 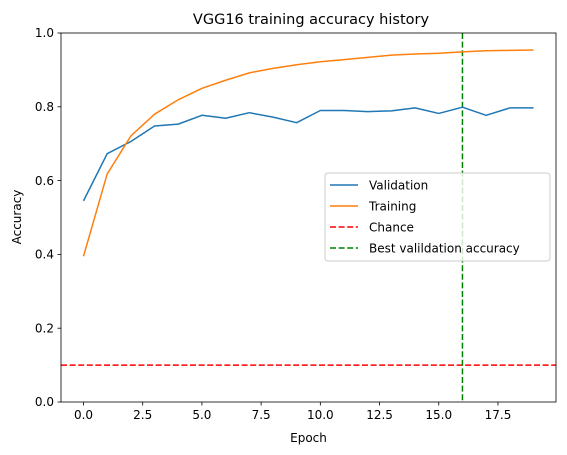 What do you see at coordinates (292, 412) in the screenshot?
I see `x-axis: 0.0 2.5 5.0 7.5 10.0 12.5 15.0 17.5` at bounding box center [292, 412].